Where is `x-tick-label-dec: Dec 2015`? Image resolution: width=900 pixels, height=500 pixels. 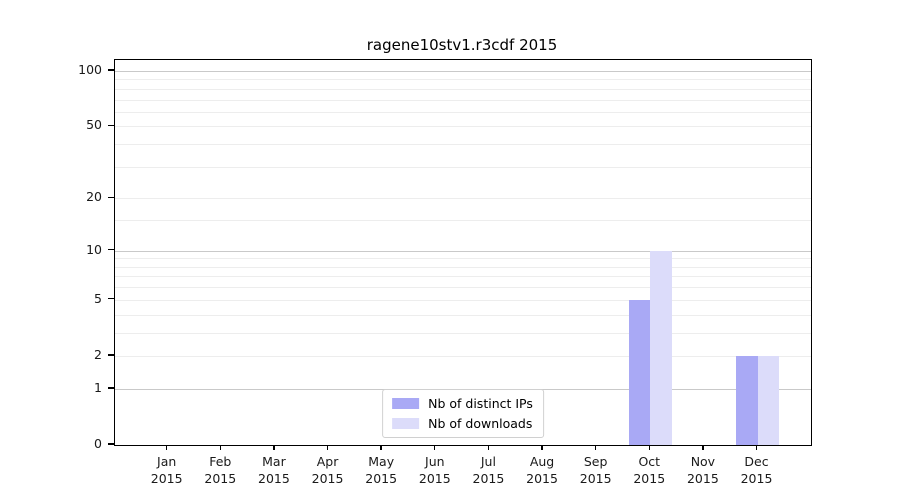 x-tick-label-dec: Dec 2015 is located at coordinates (757, 470).